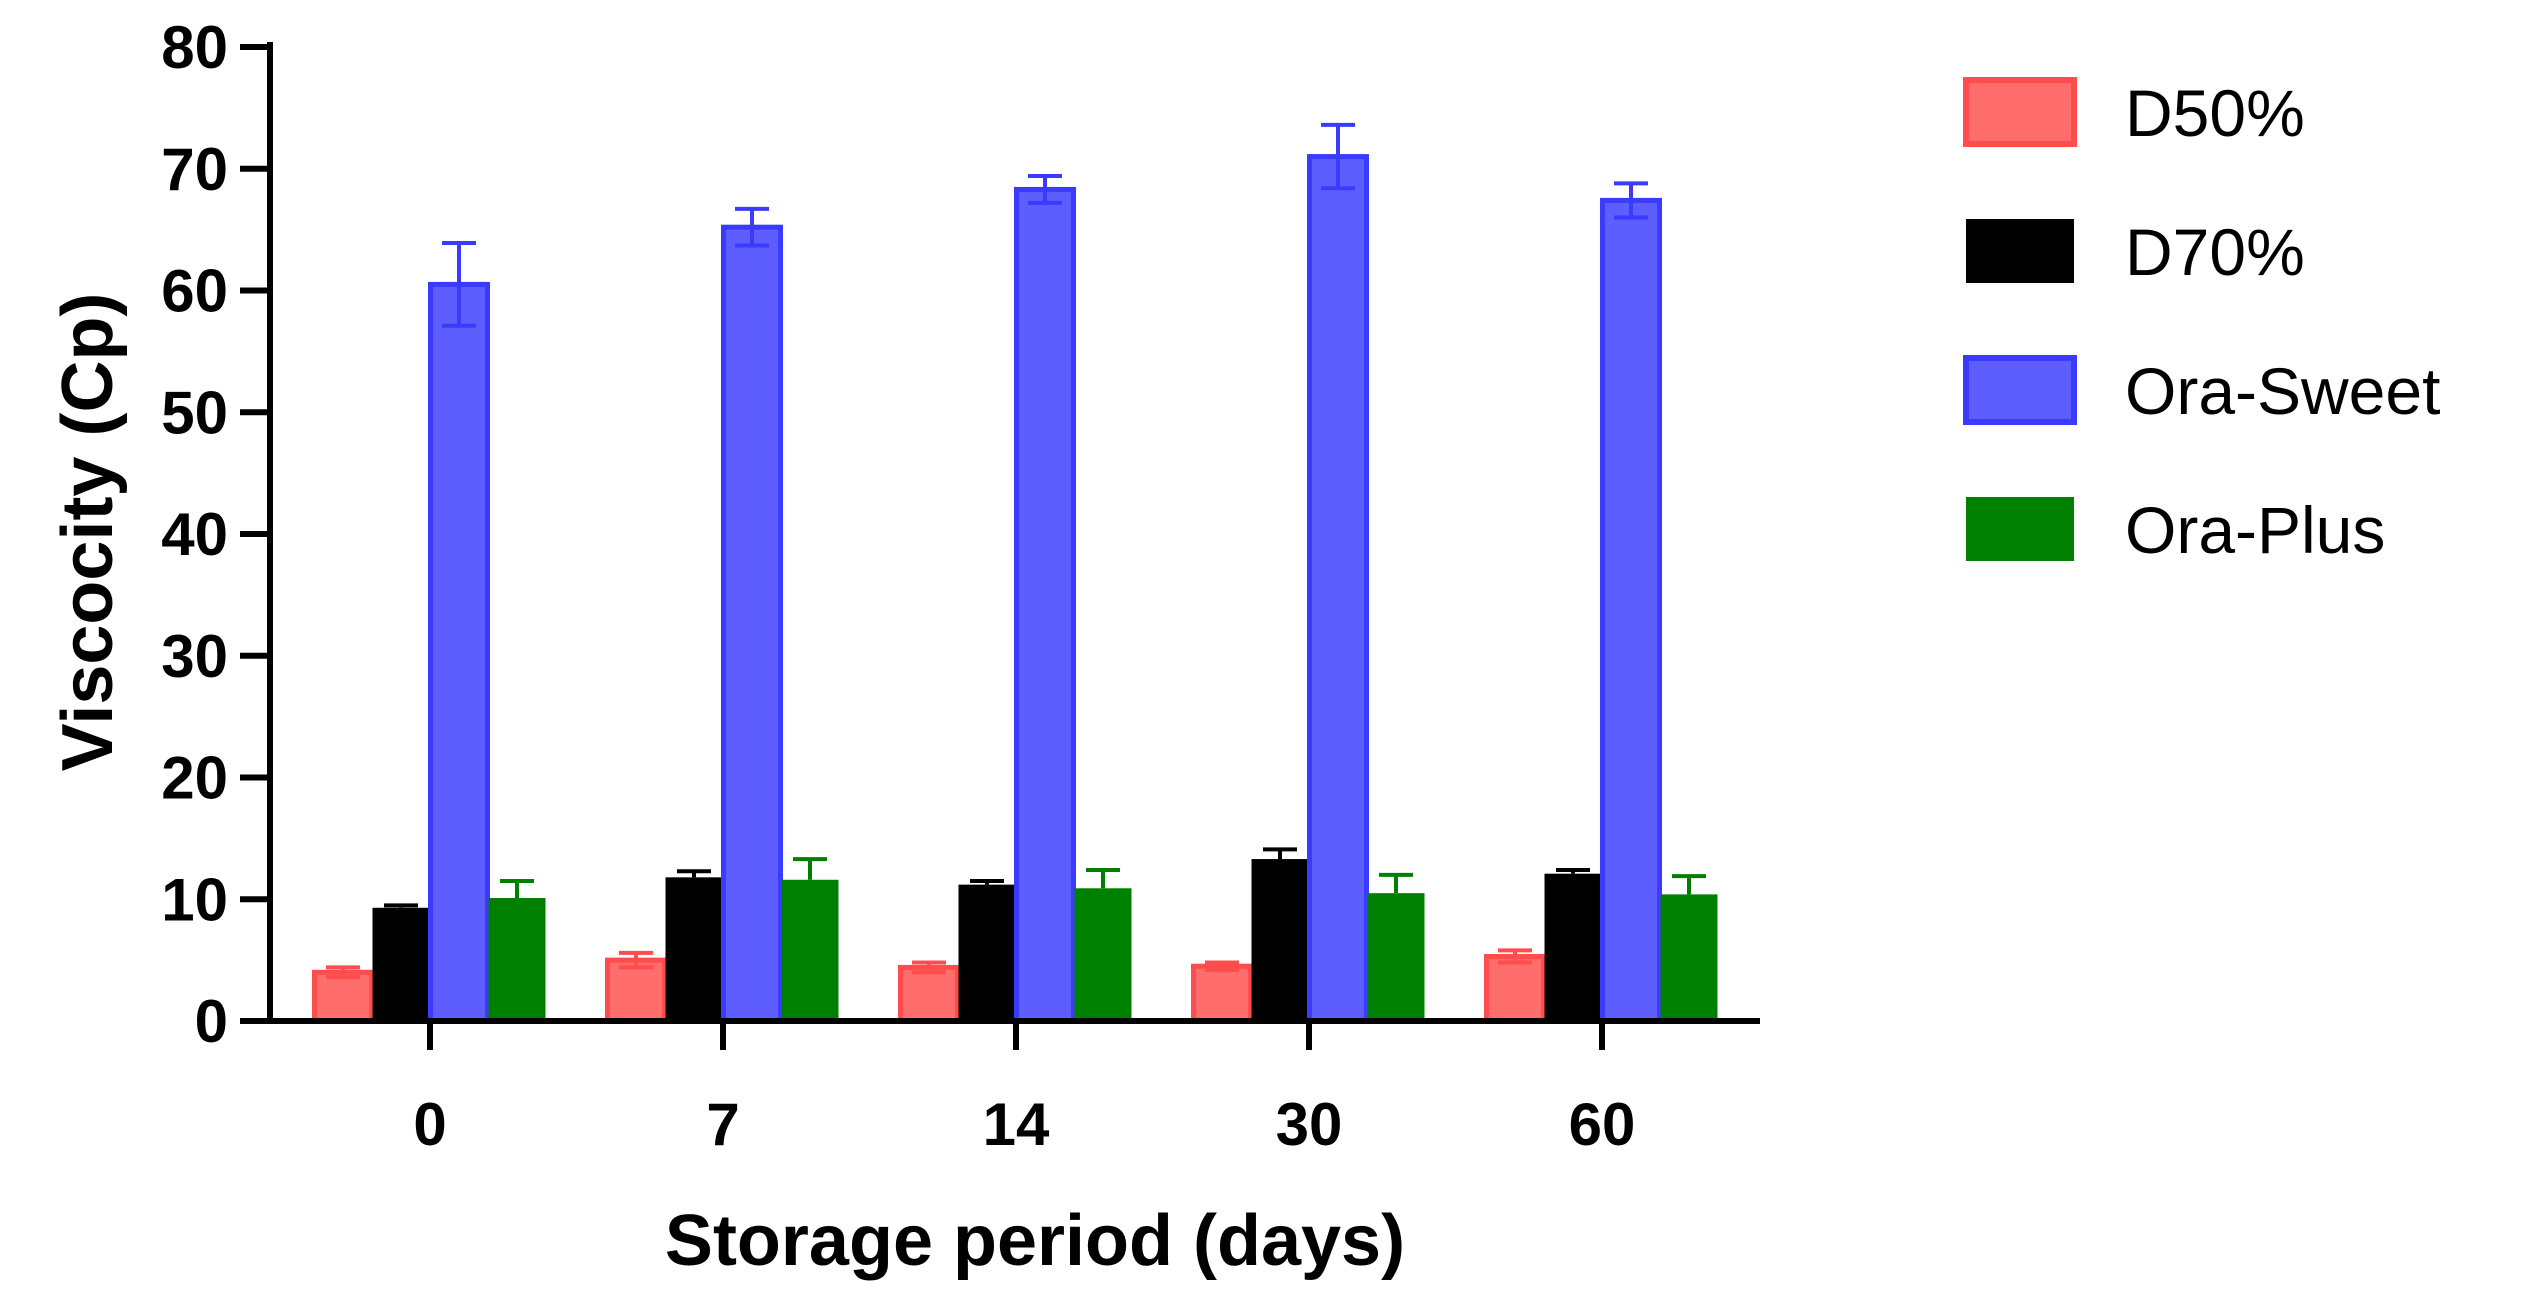 This screenshot has height=1314, width=2527. Describe the element at coordinates (2020, 251) in the screenshot. I see `legend-swatch-d70` at that location.